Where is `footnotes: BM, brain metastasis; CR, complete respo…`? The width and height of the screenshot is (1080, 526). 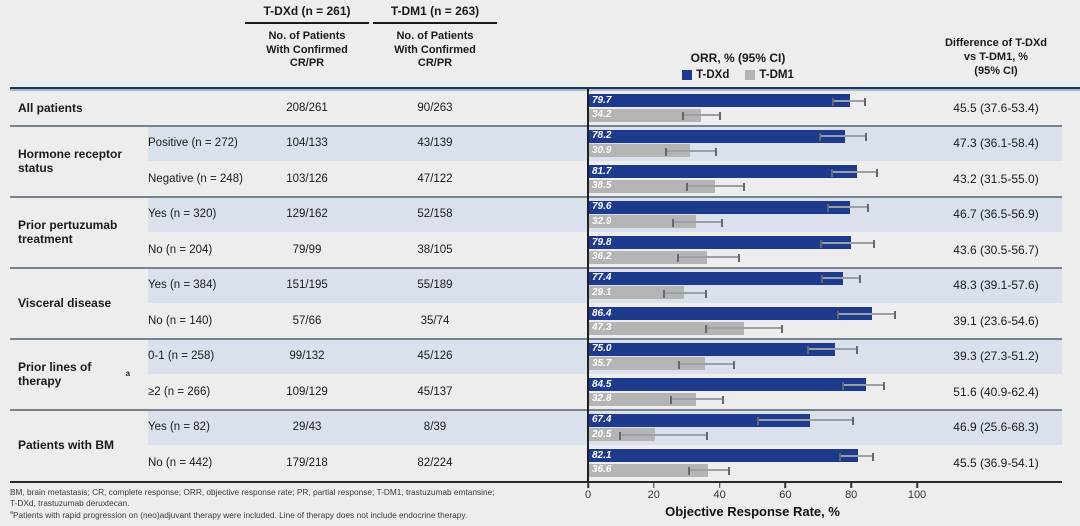 footnotes: BM, brain metastasis; CR, complete respo… is located at coordinates (252, 503).